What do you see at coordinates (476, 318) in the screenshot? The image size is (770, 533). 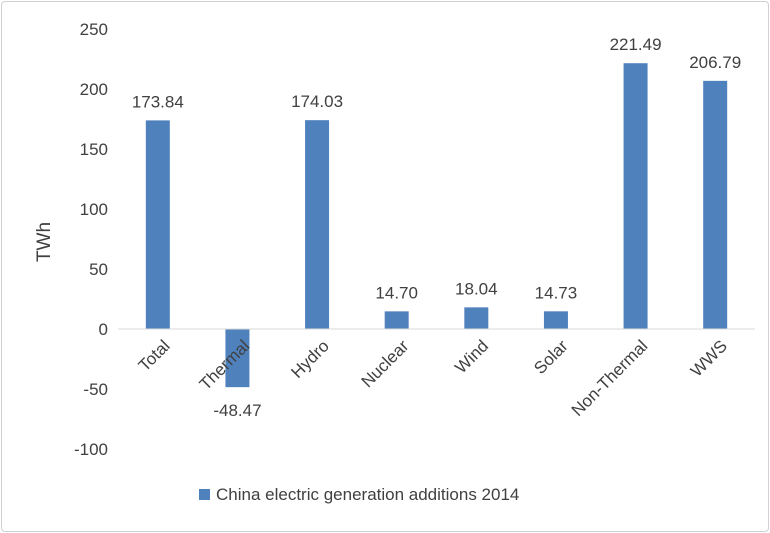 I see `bar-wind` at bounding box center [476, 318].